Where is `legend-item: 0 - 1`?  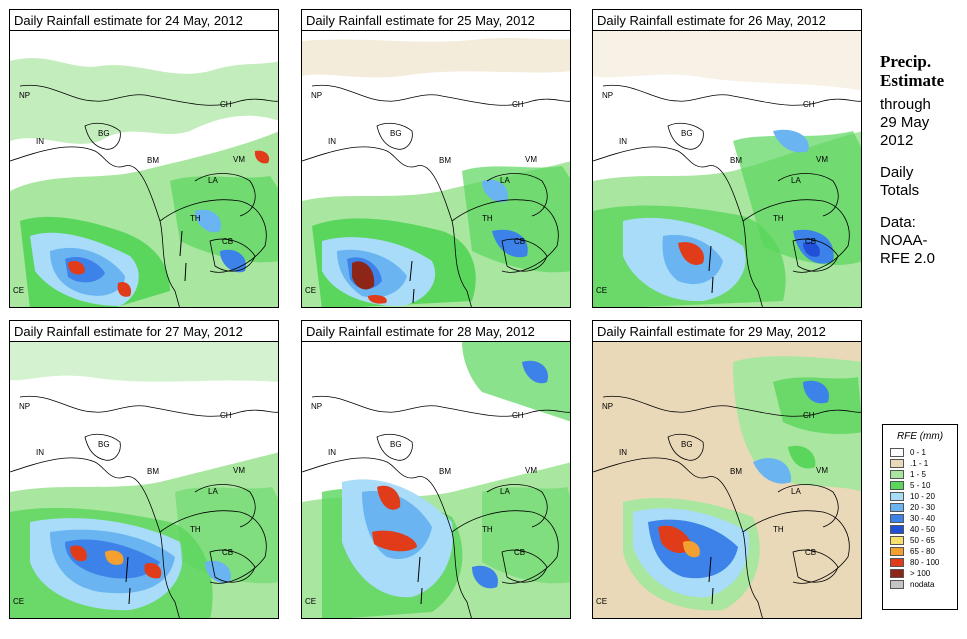 legend-item: 0 - 1 is located at coordinates (923, 452).